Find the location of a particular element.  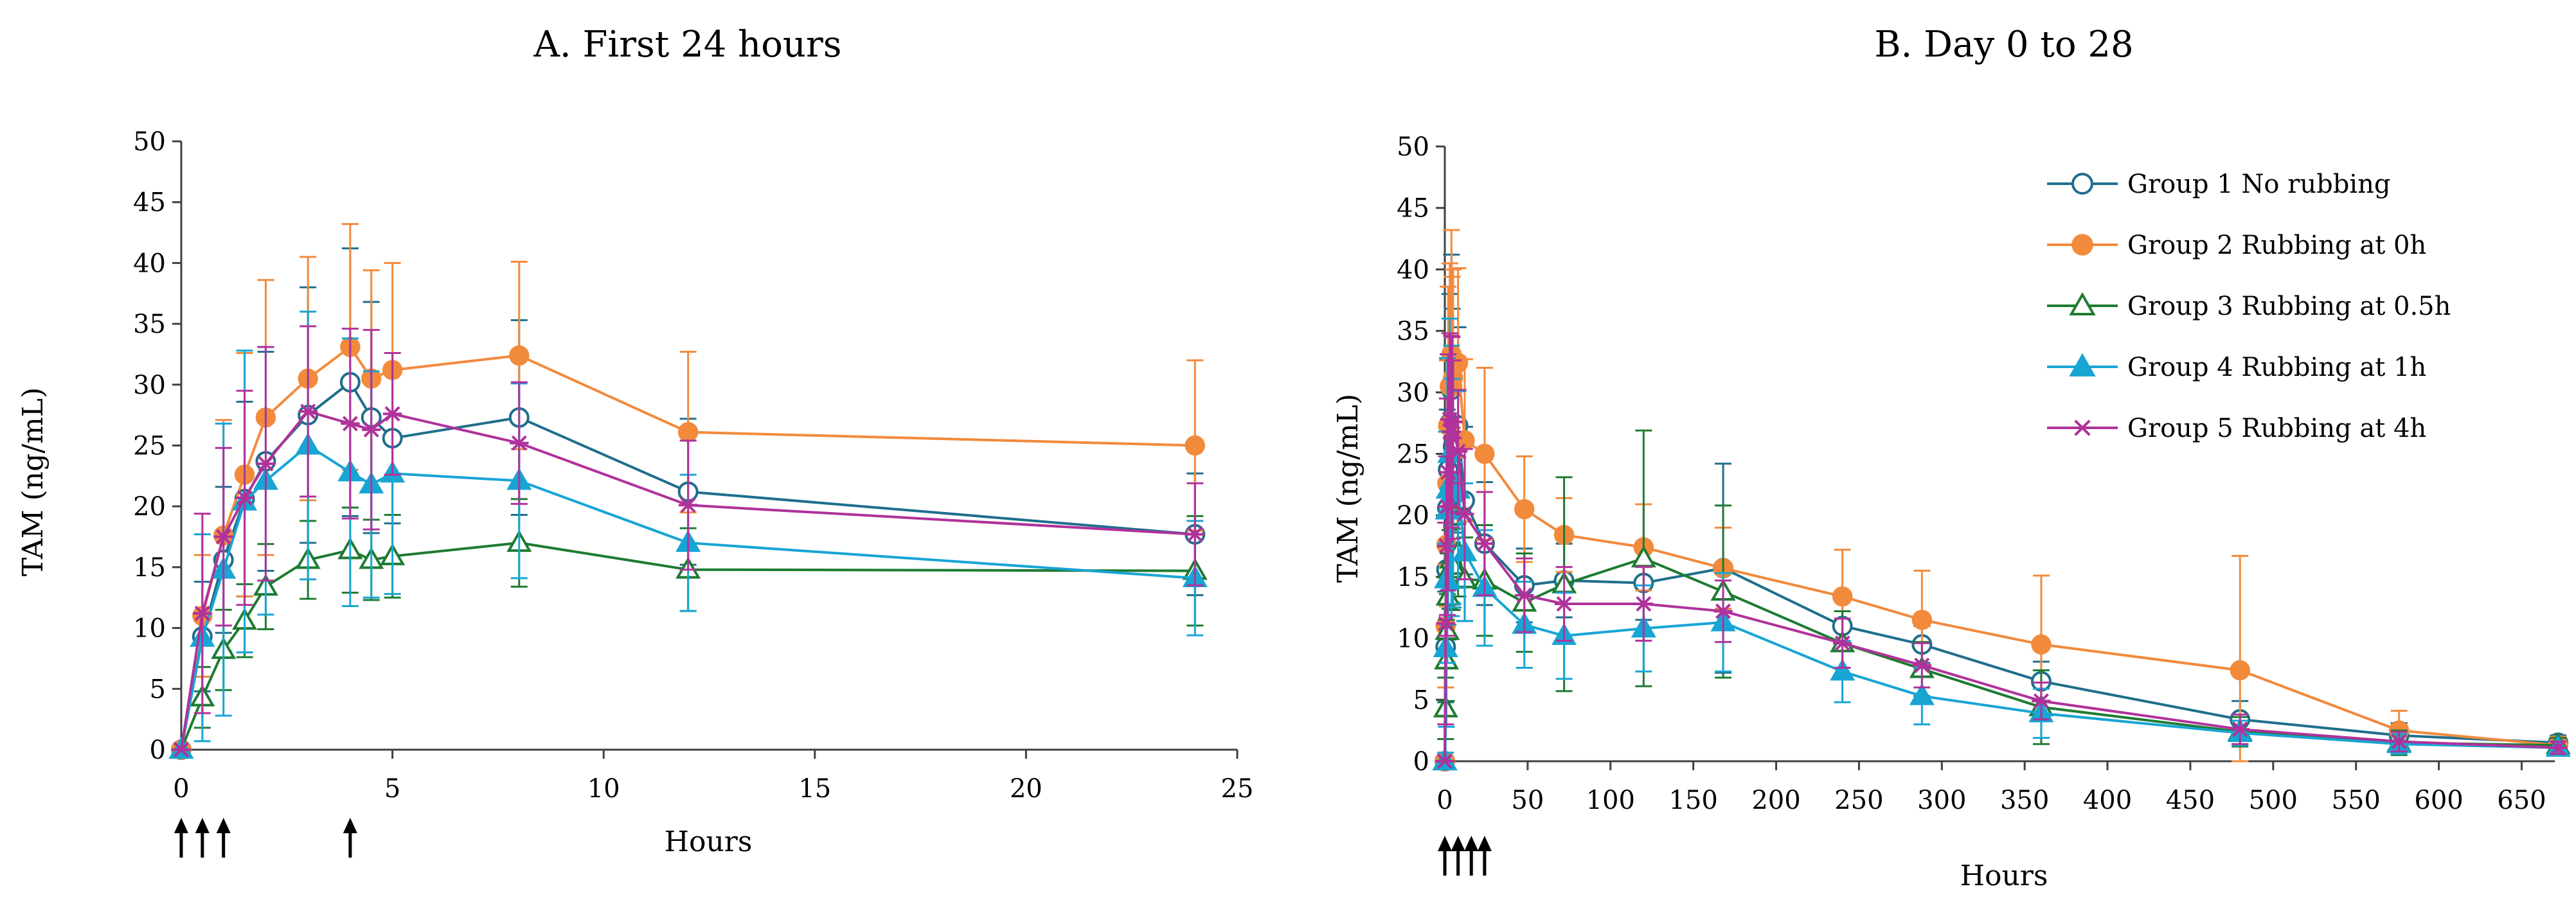

x-tick-label: 450 is located at coordinates (2190, 800).